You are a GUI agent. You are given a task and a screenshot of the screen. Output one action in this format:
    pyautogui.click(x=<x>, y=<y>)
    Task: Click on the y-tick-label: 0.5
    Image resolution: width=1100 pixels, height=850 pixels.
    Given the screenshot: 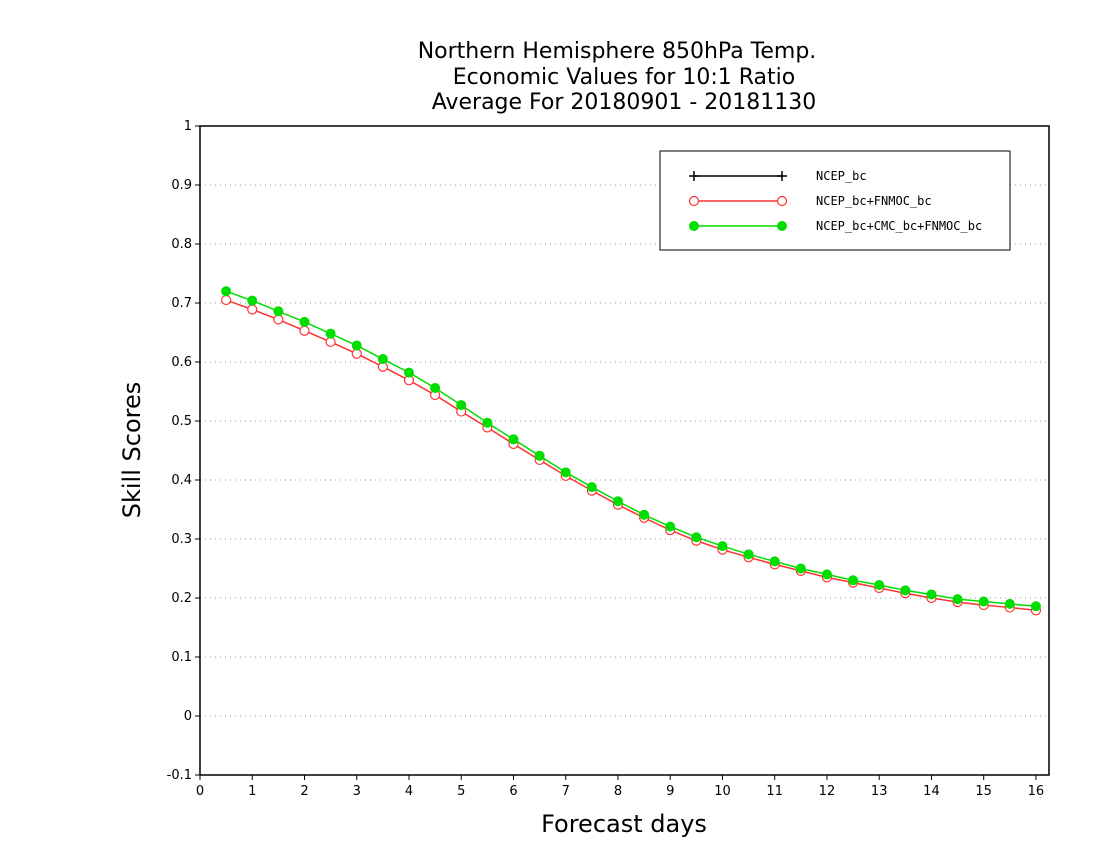 What is the action you would take?
    pyautogui.click(x=181, y=421)
    